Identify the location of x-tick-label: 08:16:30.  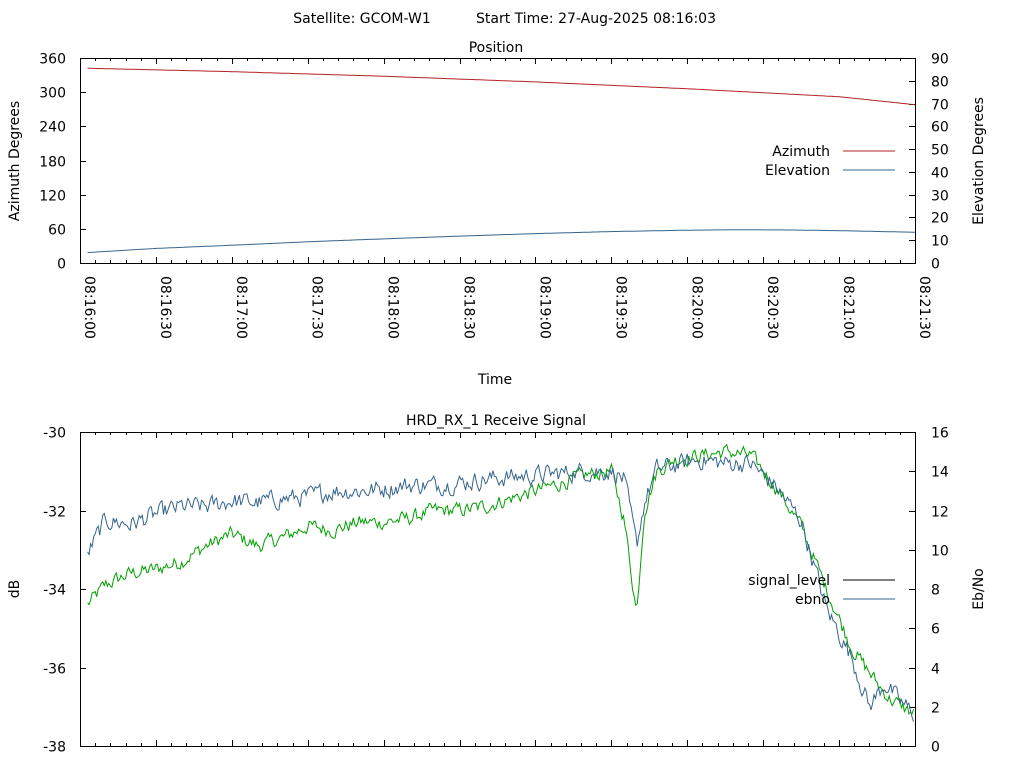
(165, 307).